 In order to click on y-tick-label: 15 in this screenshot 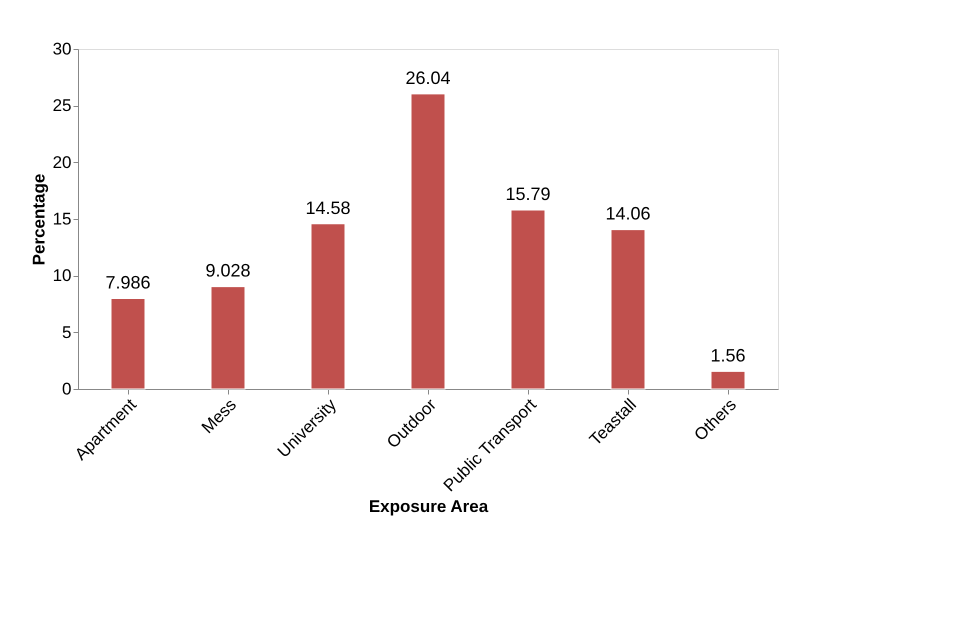, I will do `click(62, 219)`.